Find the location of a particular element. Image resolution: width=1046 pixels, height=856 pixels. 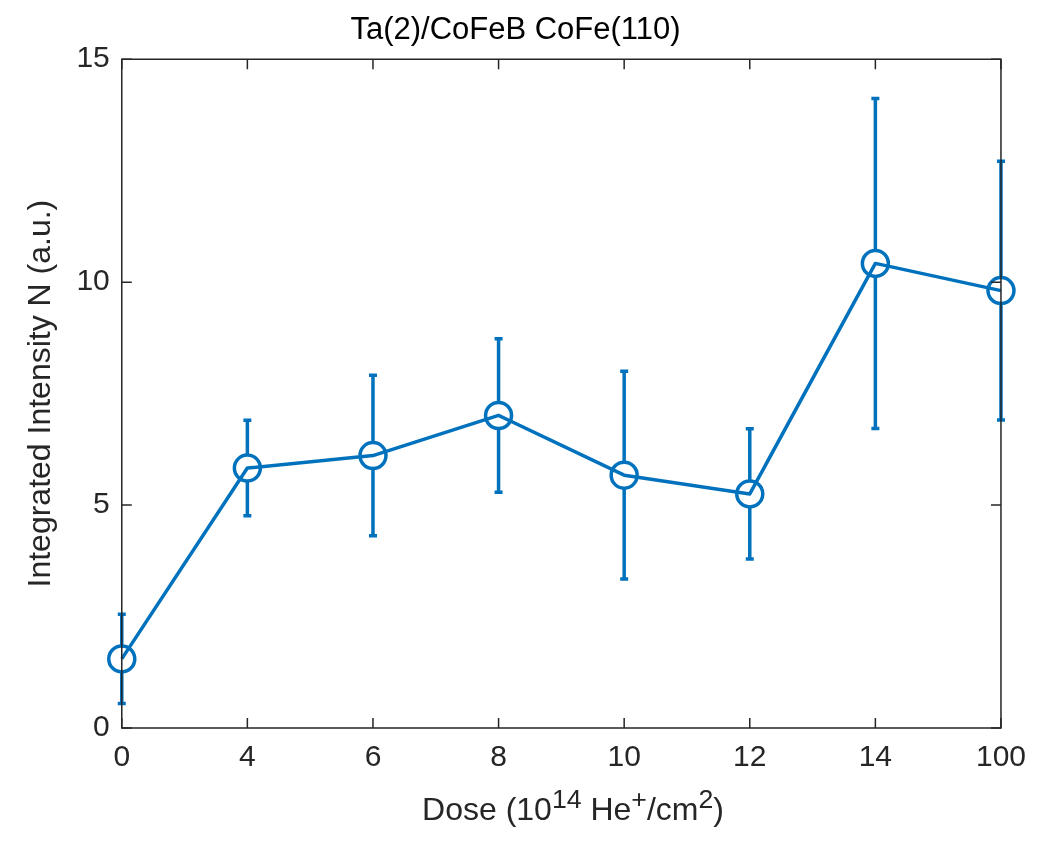

x-axis-title: Dose (10$^{14}$ He$^{+}$/cm$^{2}$) is located at coordinates (573, 806).